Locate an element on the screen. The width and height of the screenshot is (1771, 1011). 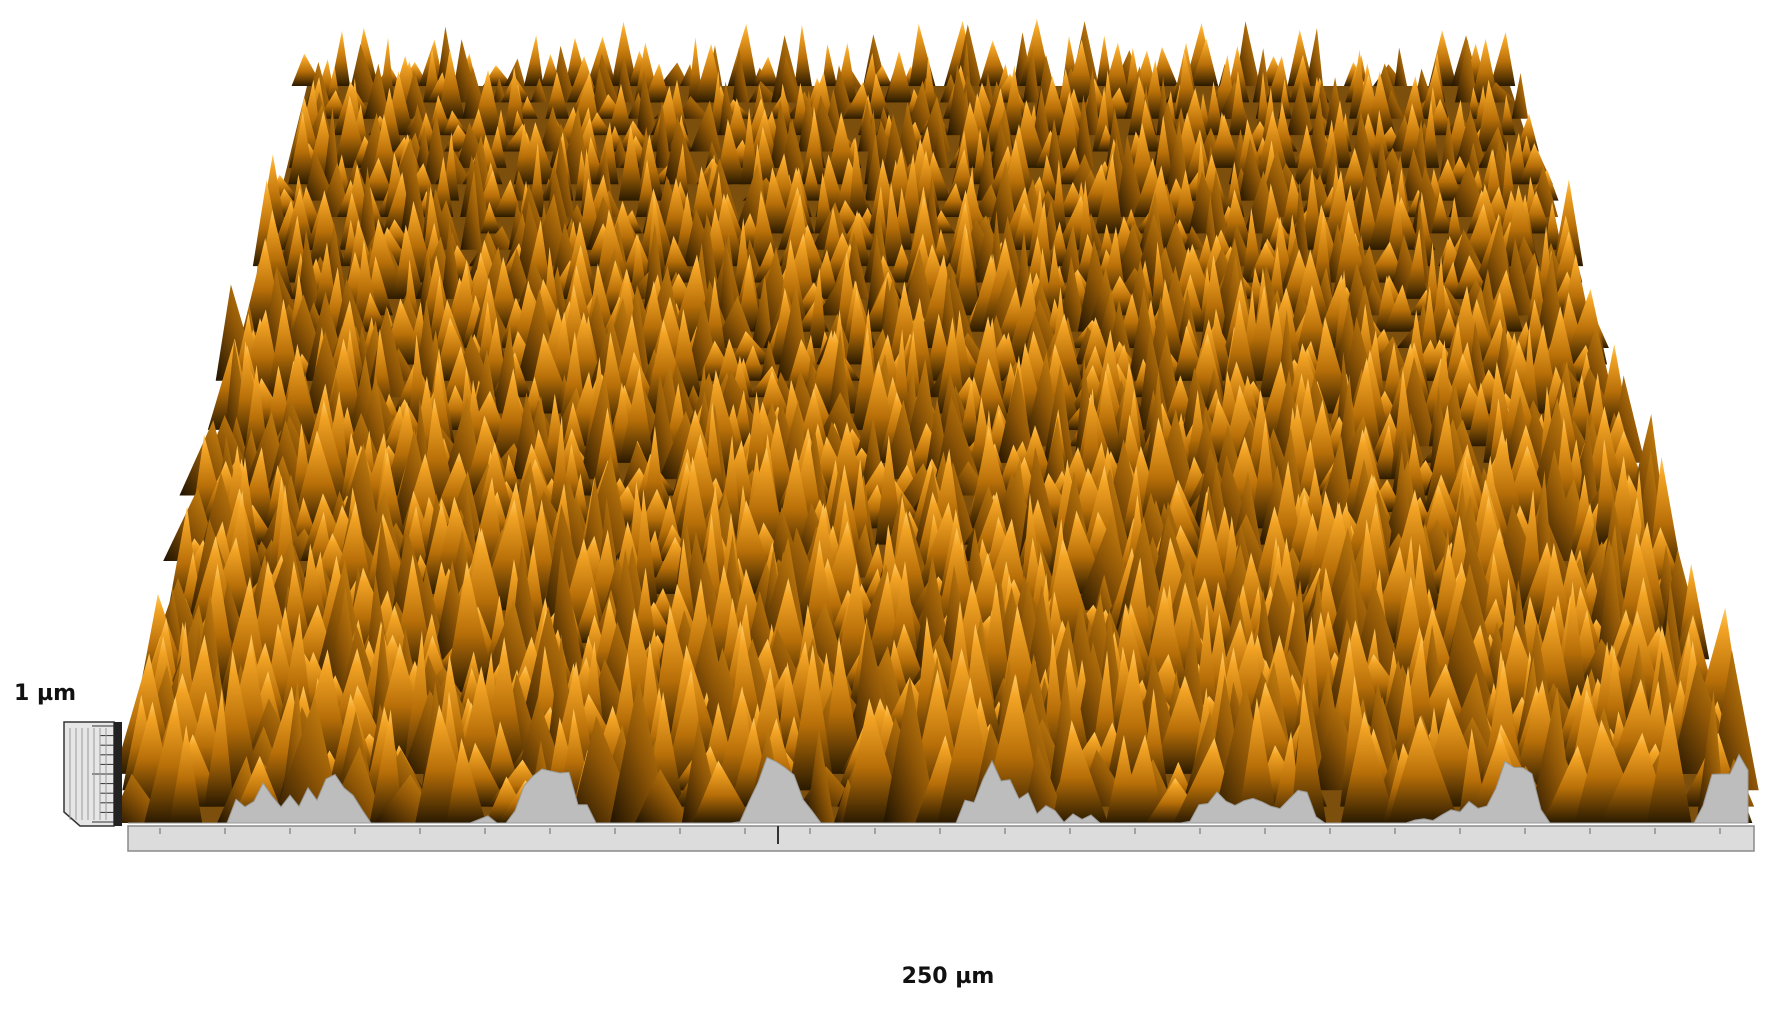
x-scale-bar is located at coordinates (941, 838).